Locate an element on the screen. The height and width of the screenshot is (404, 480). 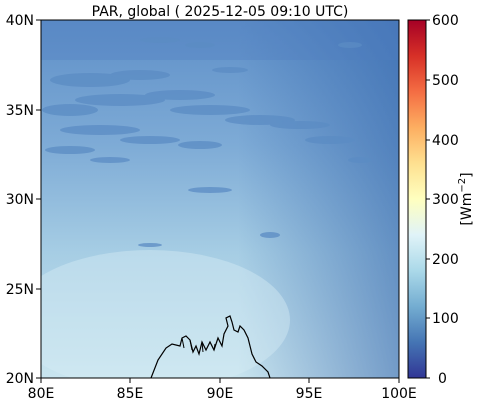
y-tick-label: 25N is located at coordinates (20, 290).